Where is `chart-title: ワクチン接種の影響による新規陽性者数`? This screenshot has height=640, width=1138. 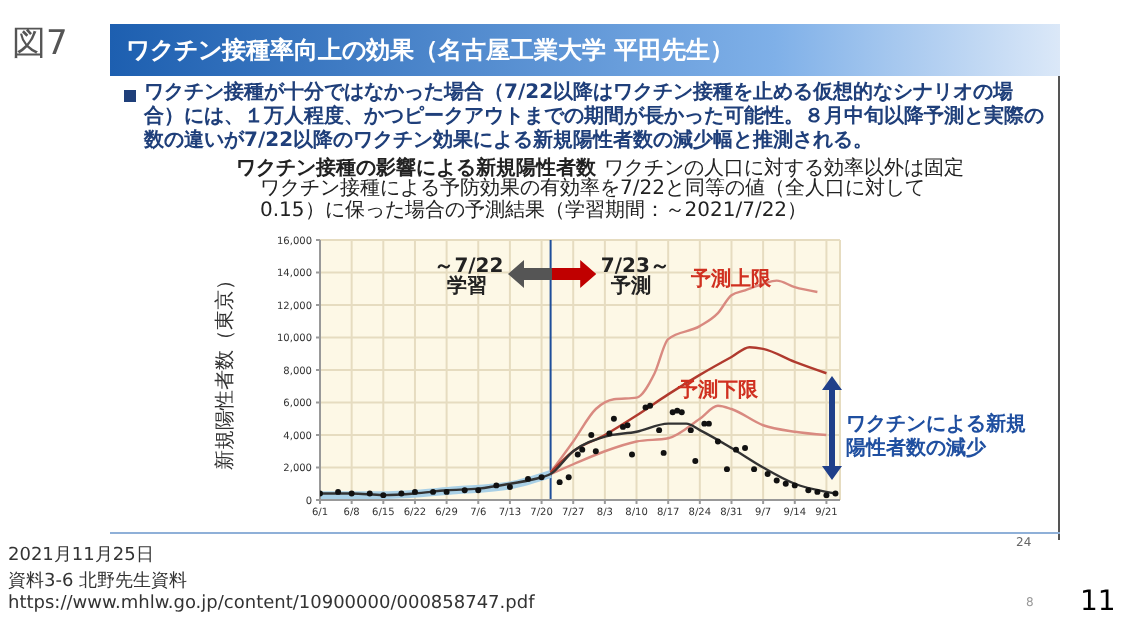 chart-title: ワクチン接種の影響による新規陽性者数 is located at coordinates (416, 169).